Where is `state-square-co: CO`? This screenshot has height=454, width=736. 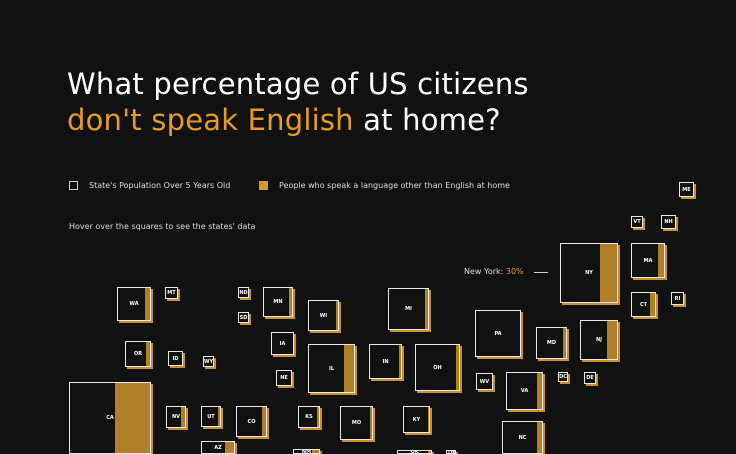 state-square-co: CO is located at coordinates (251, 421).